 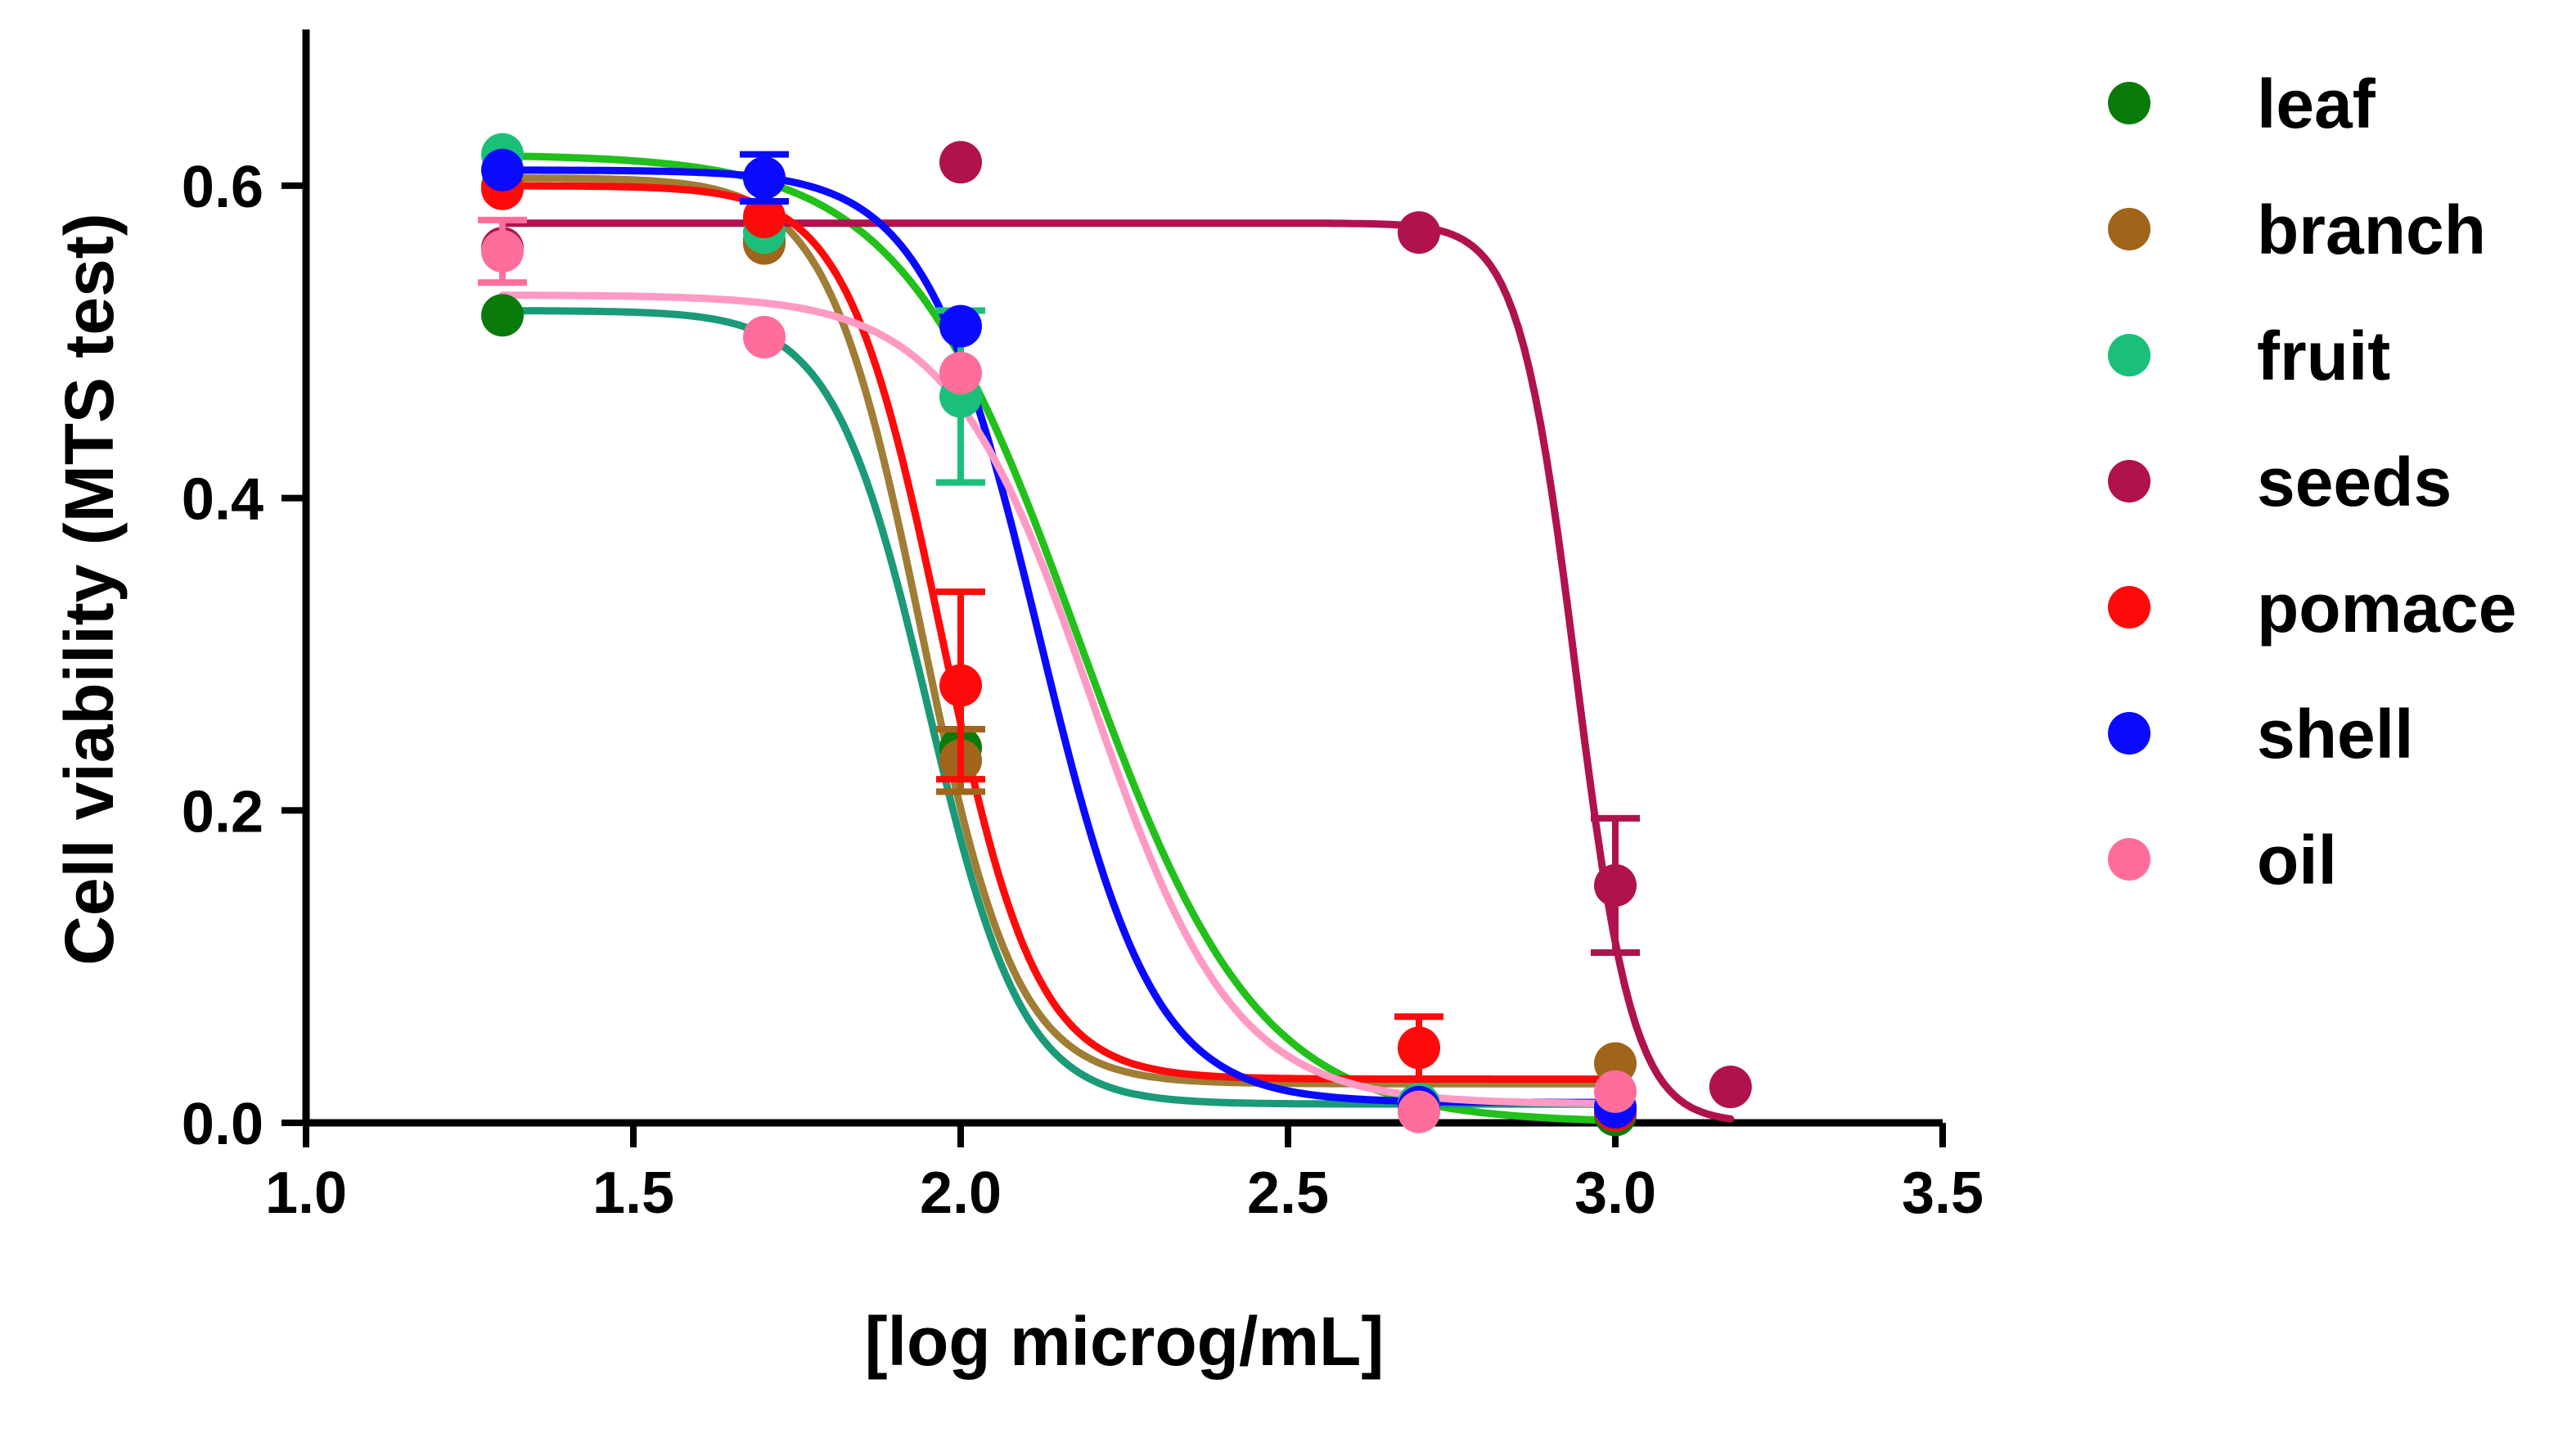 I want to click on legend-marker-shell, so click(x=2129, y=733).